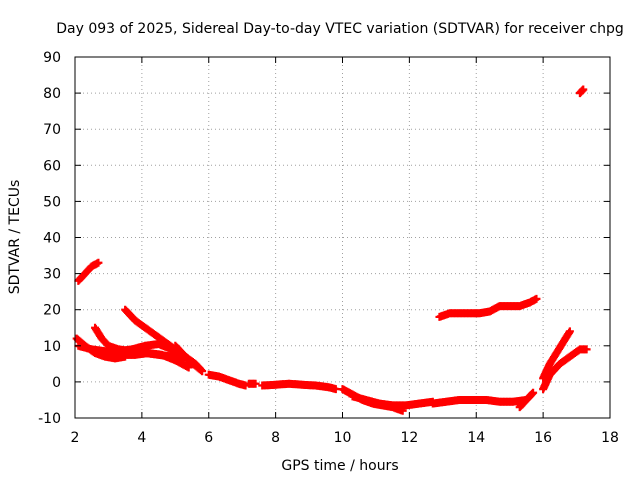 The height and width of the screenshot is (480, 640). I want to click on x-tick-label: 10, so click(343, 438).